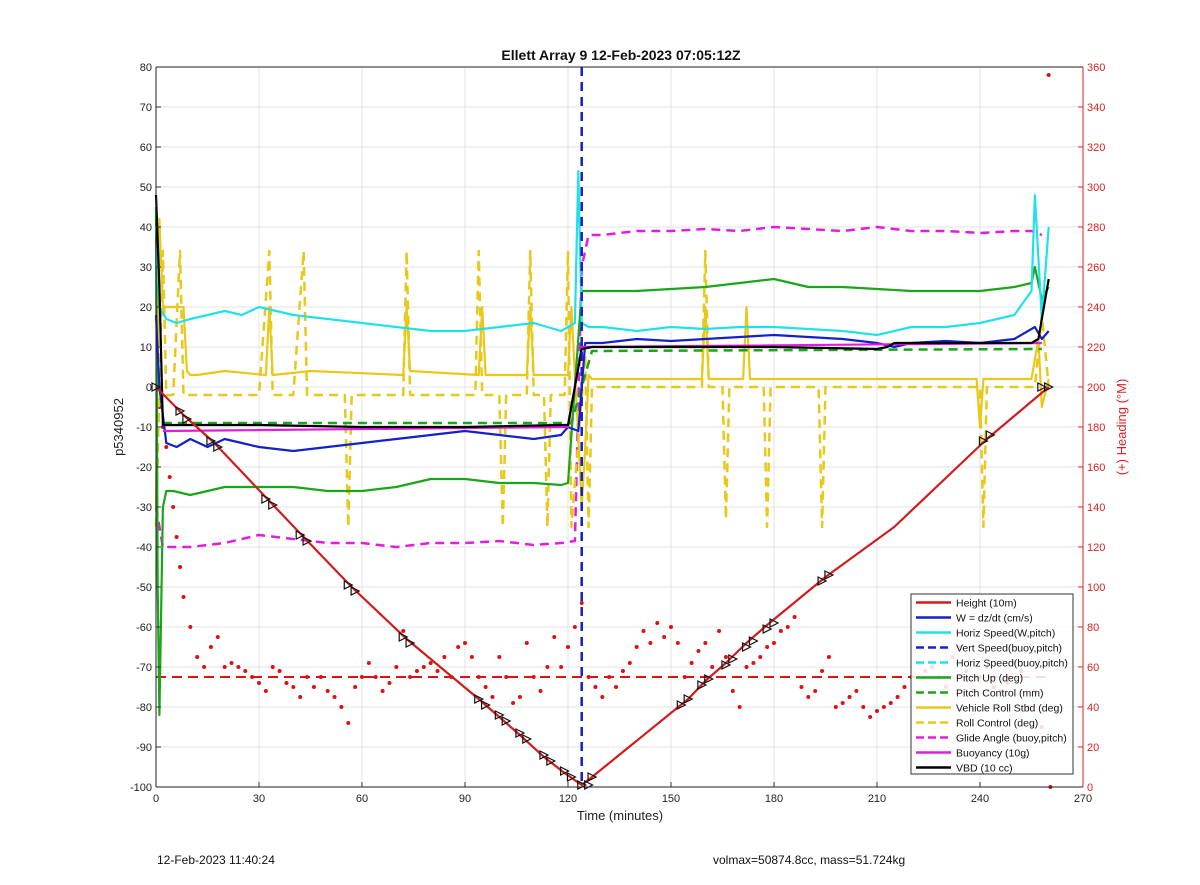 This screenshot has width=1200, height=885. Describe the element at coordinates (1096, 228) in the screenshot. I see `y-right-tick-label: 280` at that location.